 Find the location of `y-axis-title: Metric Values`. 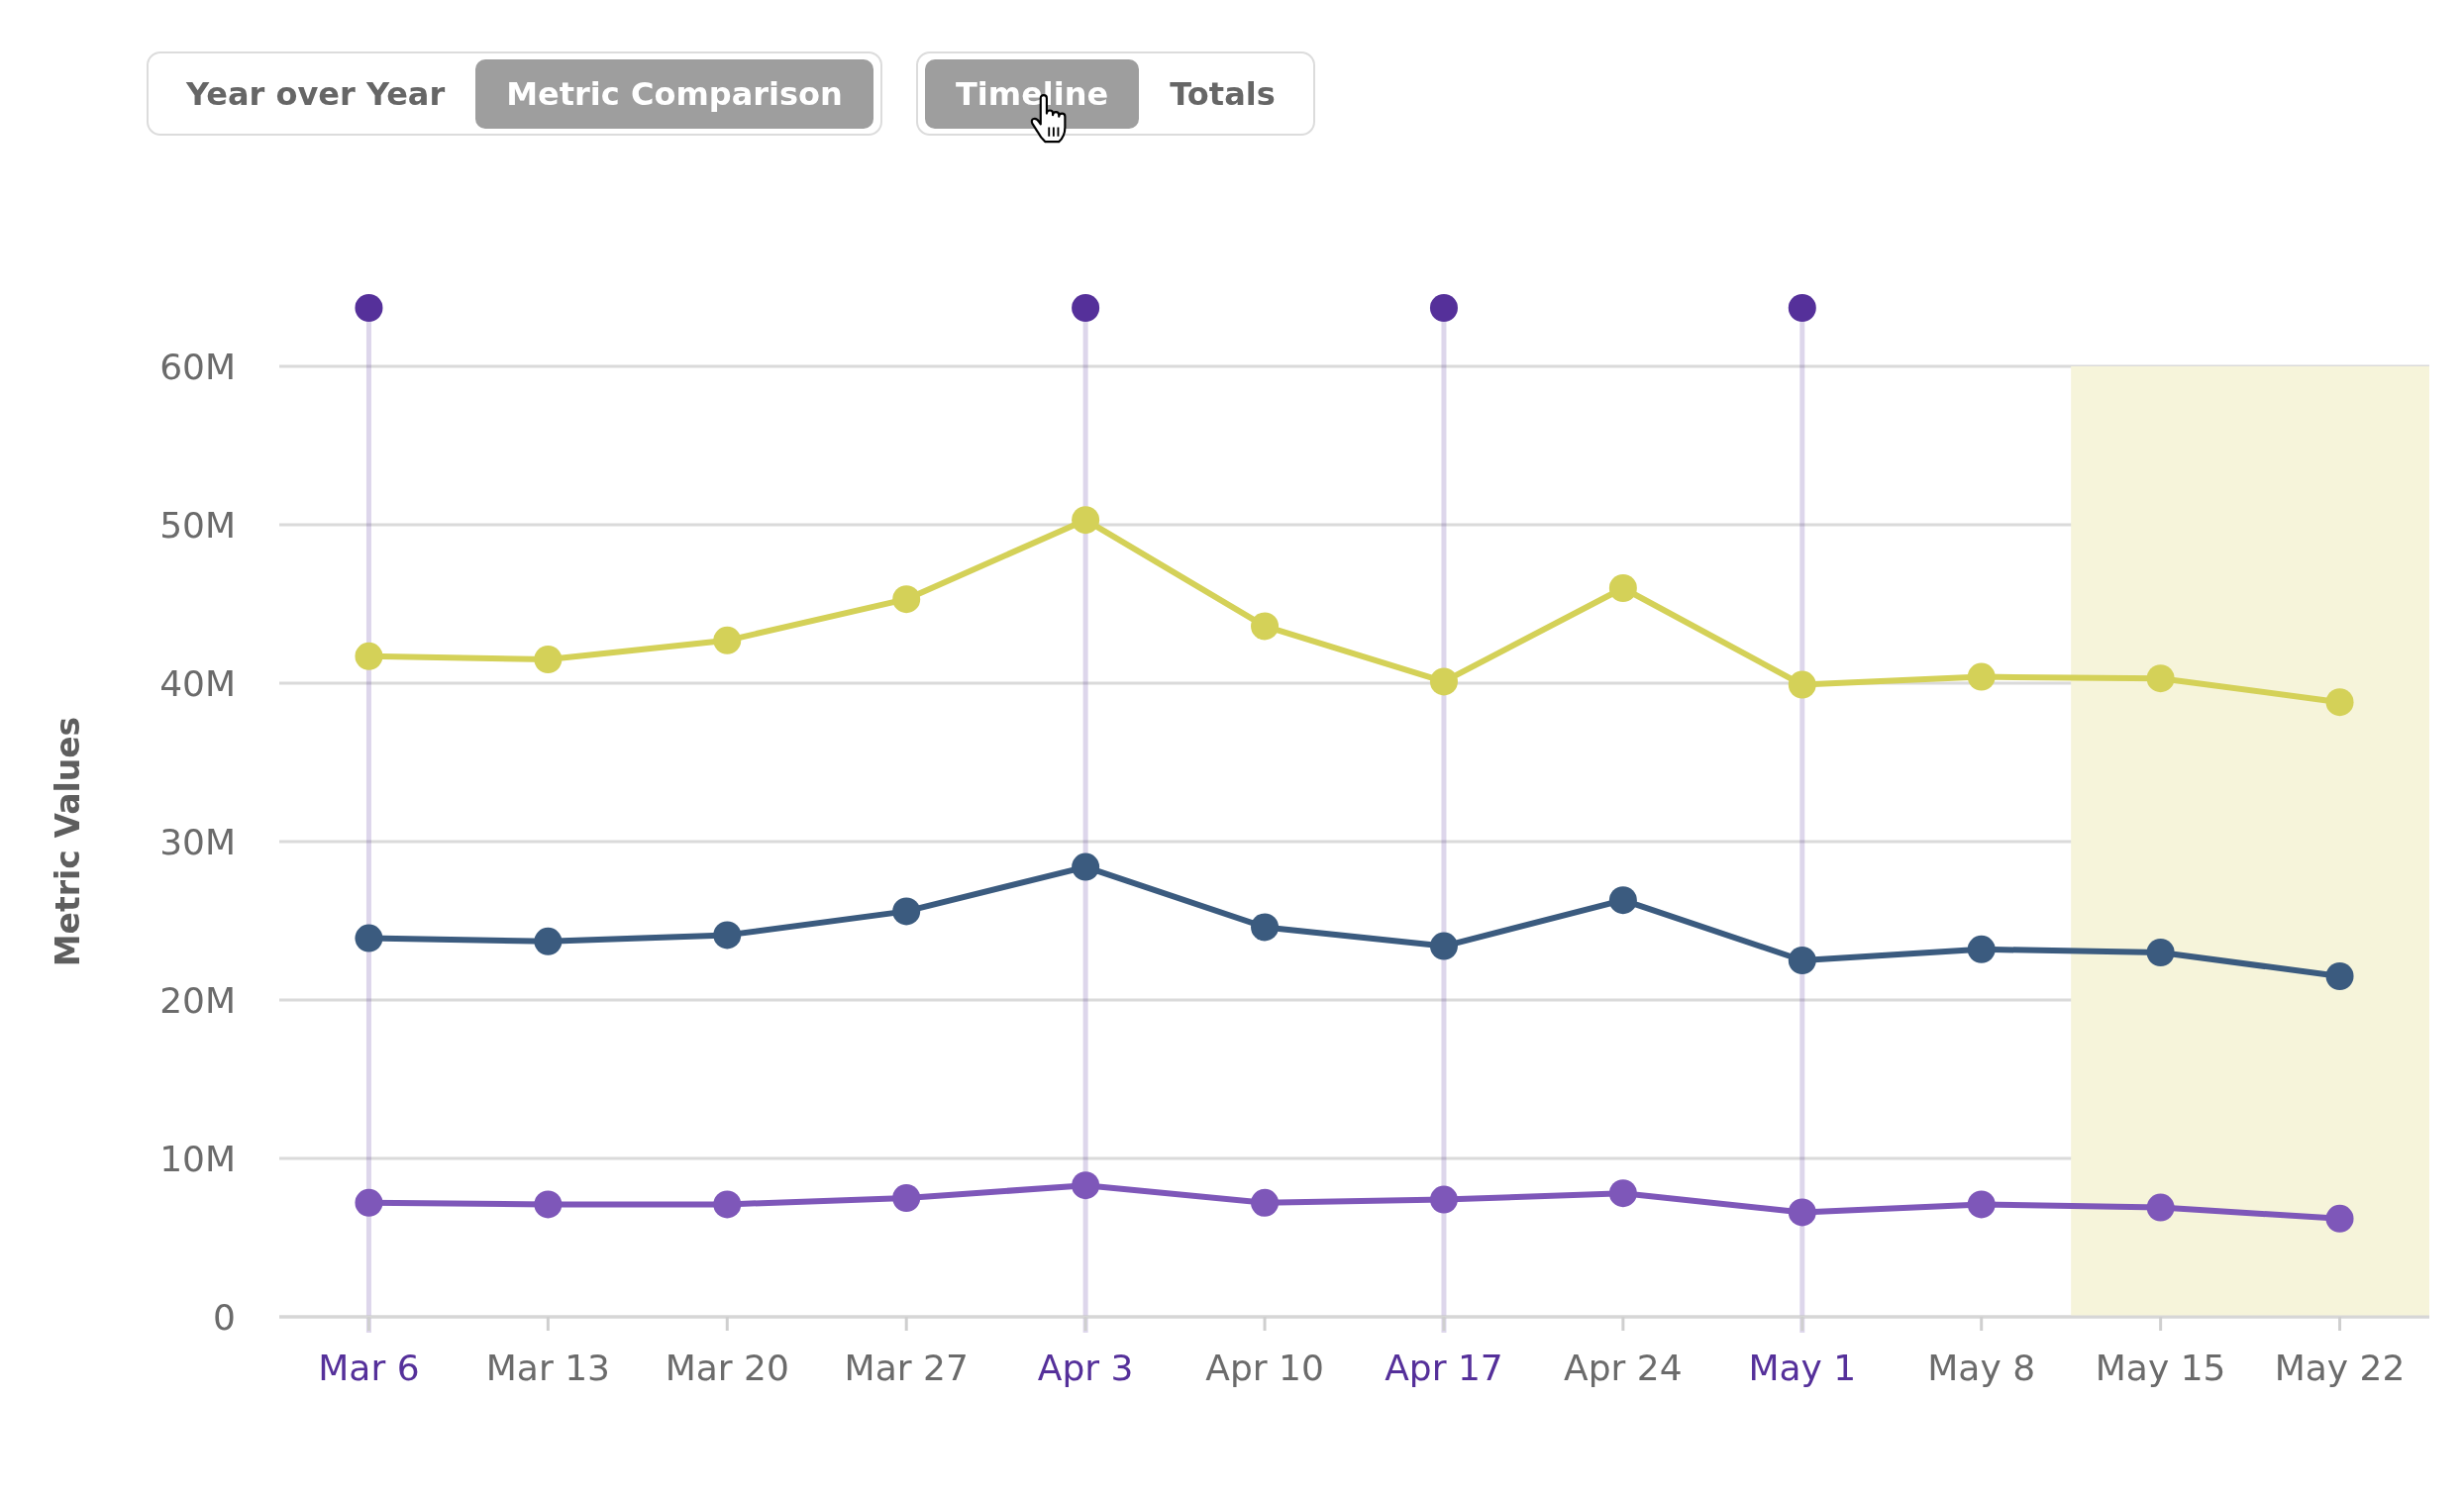

y-axis-title: Metric Values is located at coordinates (67, 841).